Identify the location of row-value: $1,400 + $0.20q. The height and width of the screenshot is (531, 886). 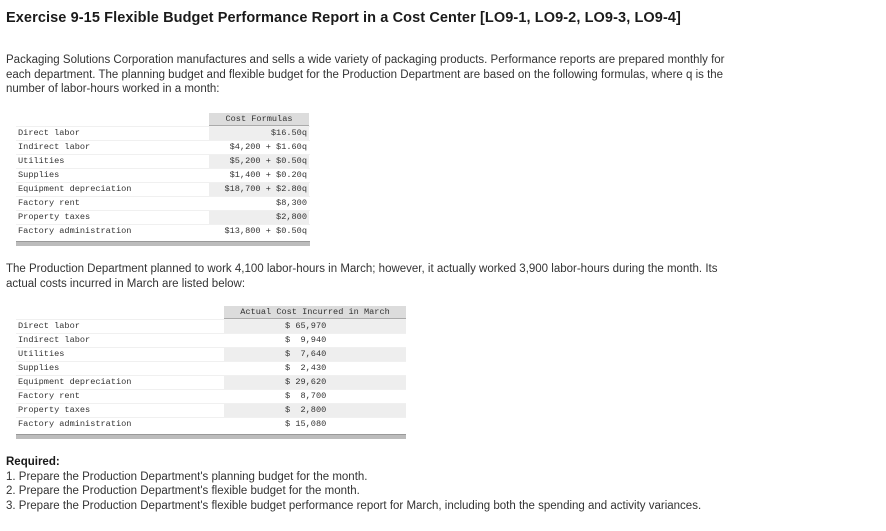
(268, 175).